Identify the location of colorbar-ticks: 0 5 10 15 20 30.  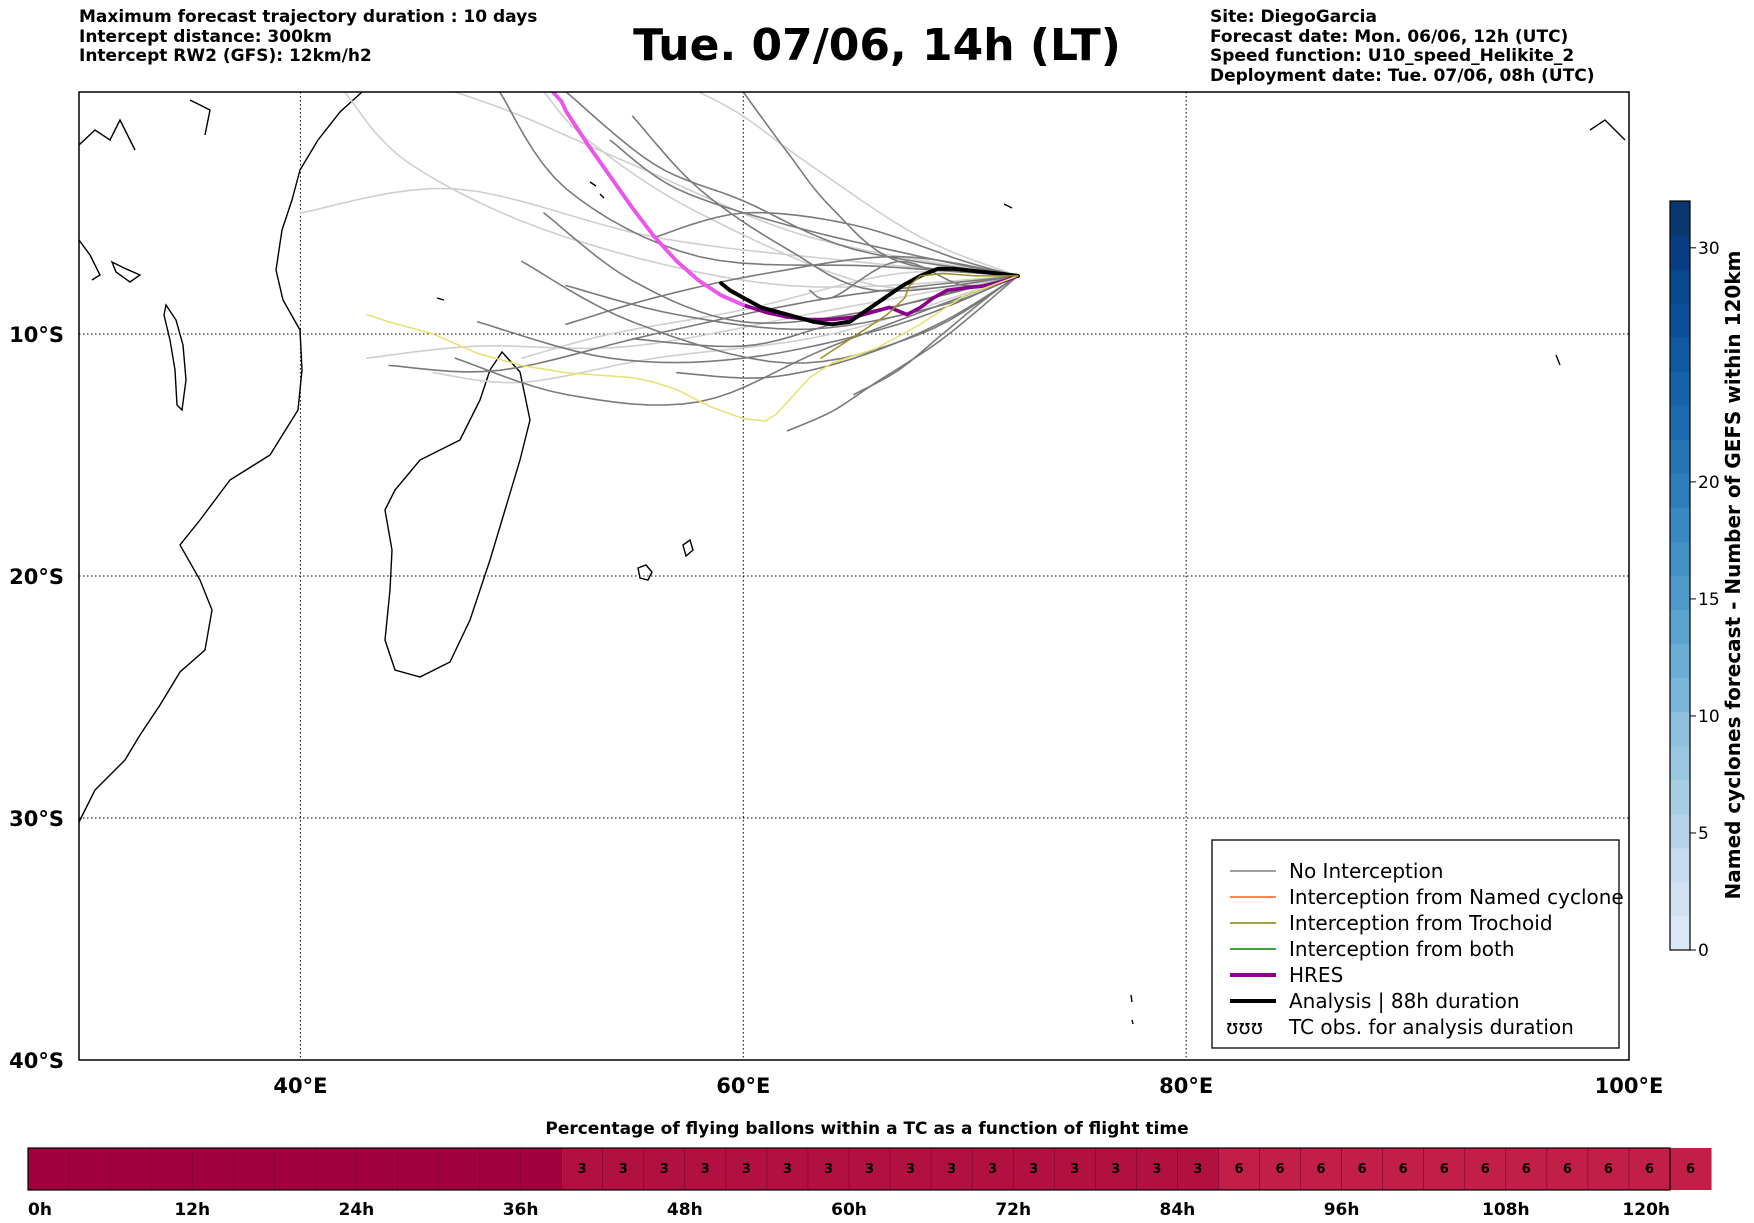
(1705, 600).